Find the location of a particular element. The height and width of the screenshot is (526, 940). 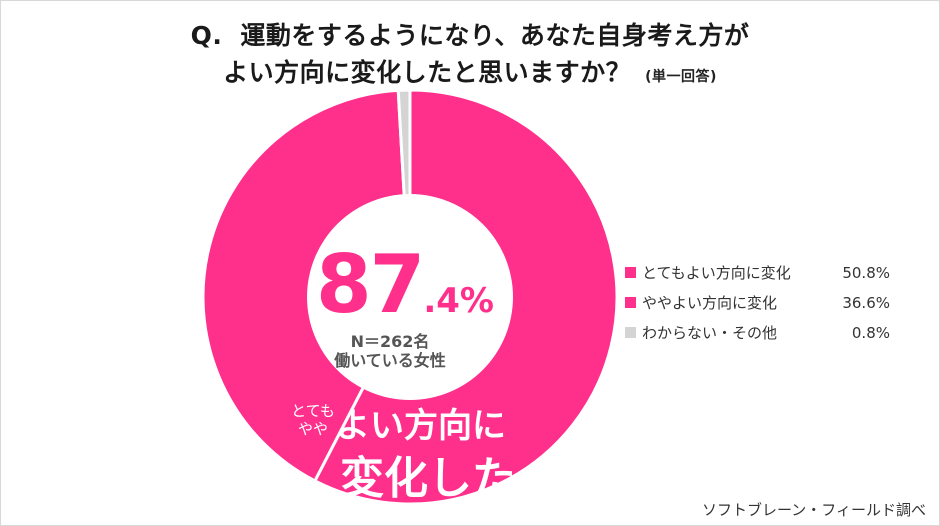

chart-title-line2: よい方向に変化したと思いますか？ (単一回答) is located at coordinates (470, 71).